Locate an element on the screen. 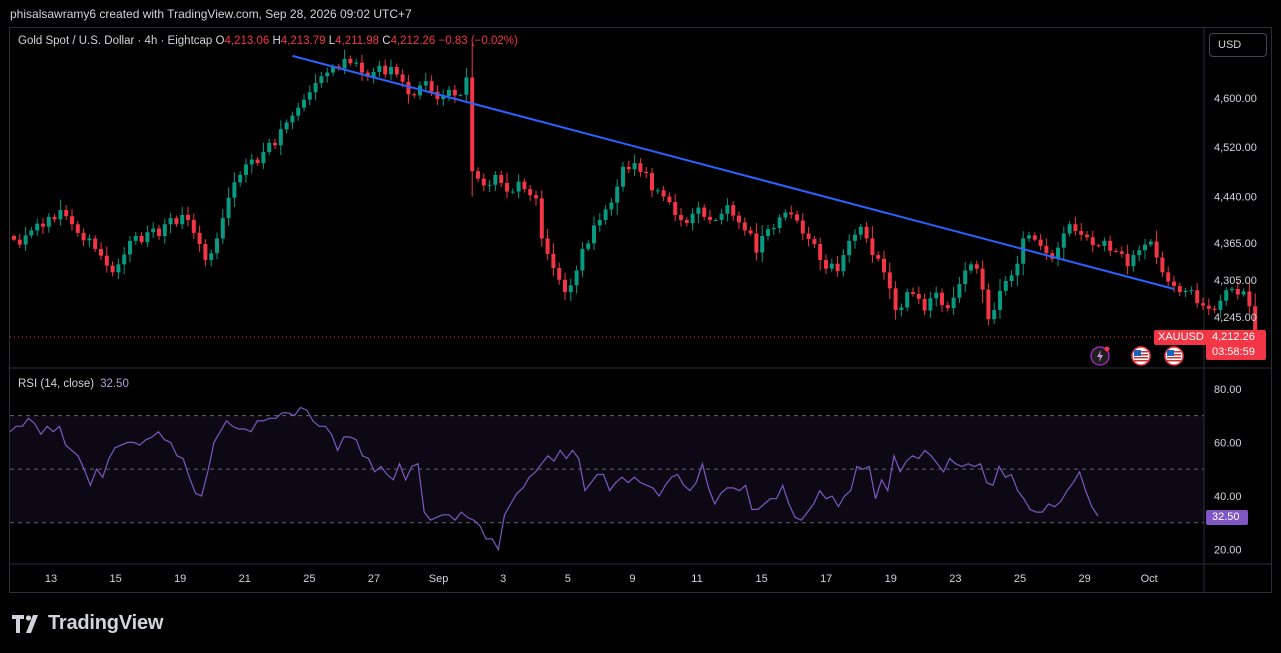  tradingview-logo: TradingView is located at coordinates (87, 623).